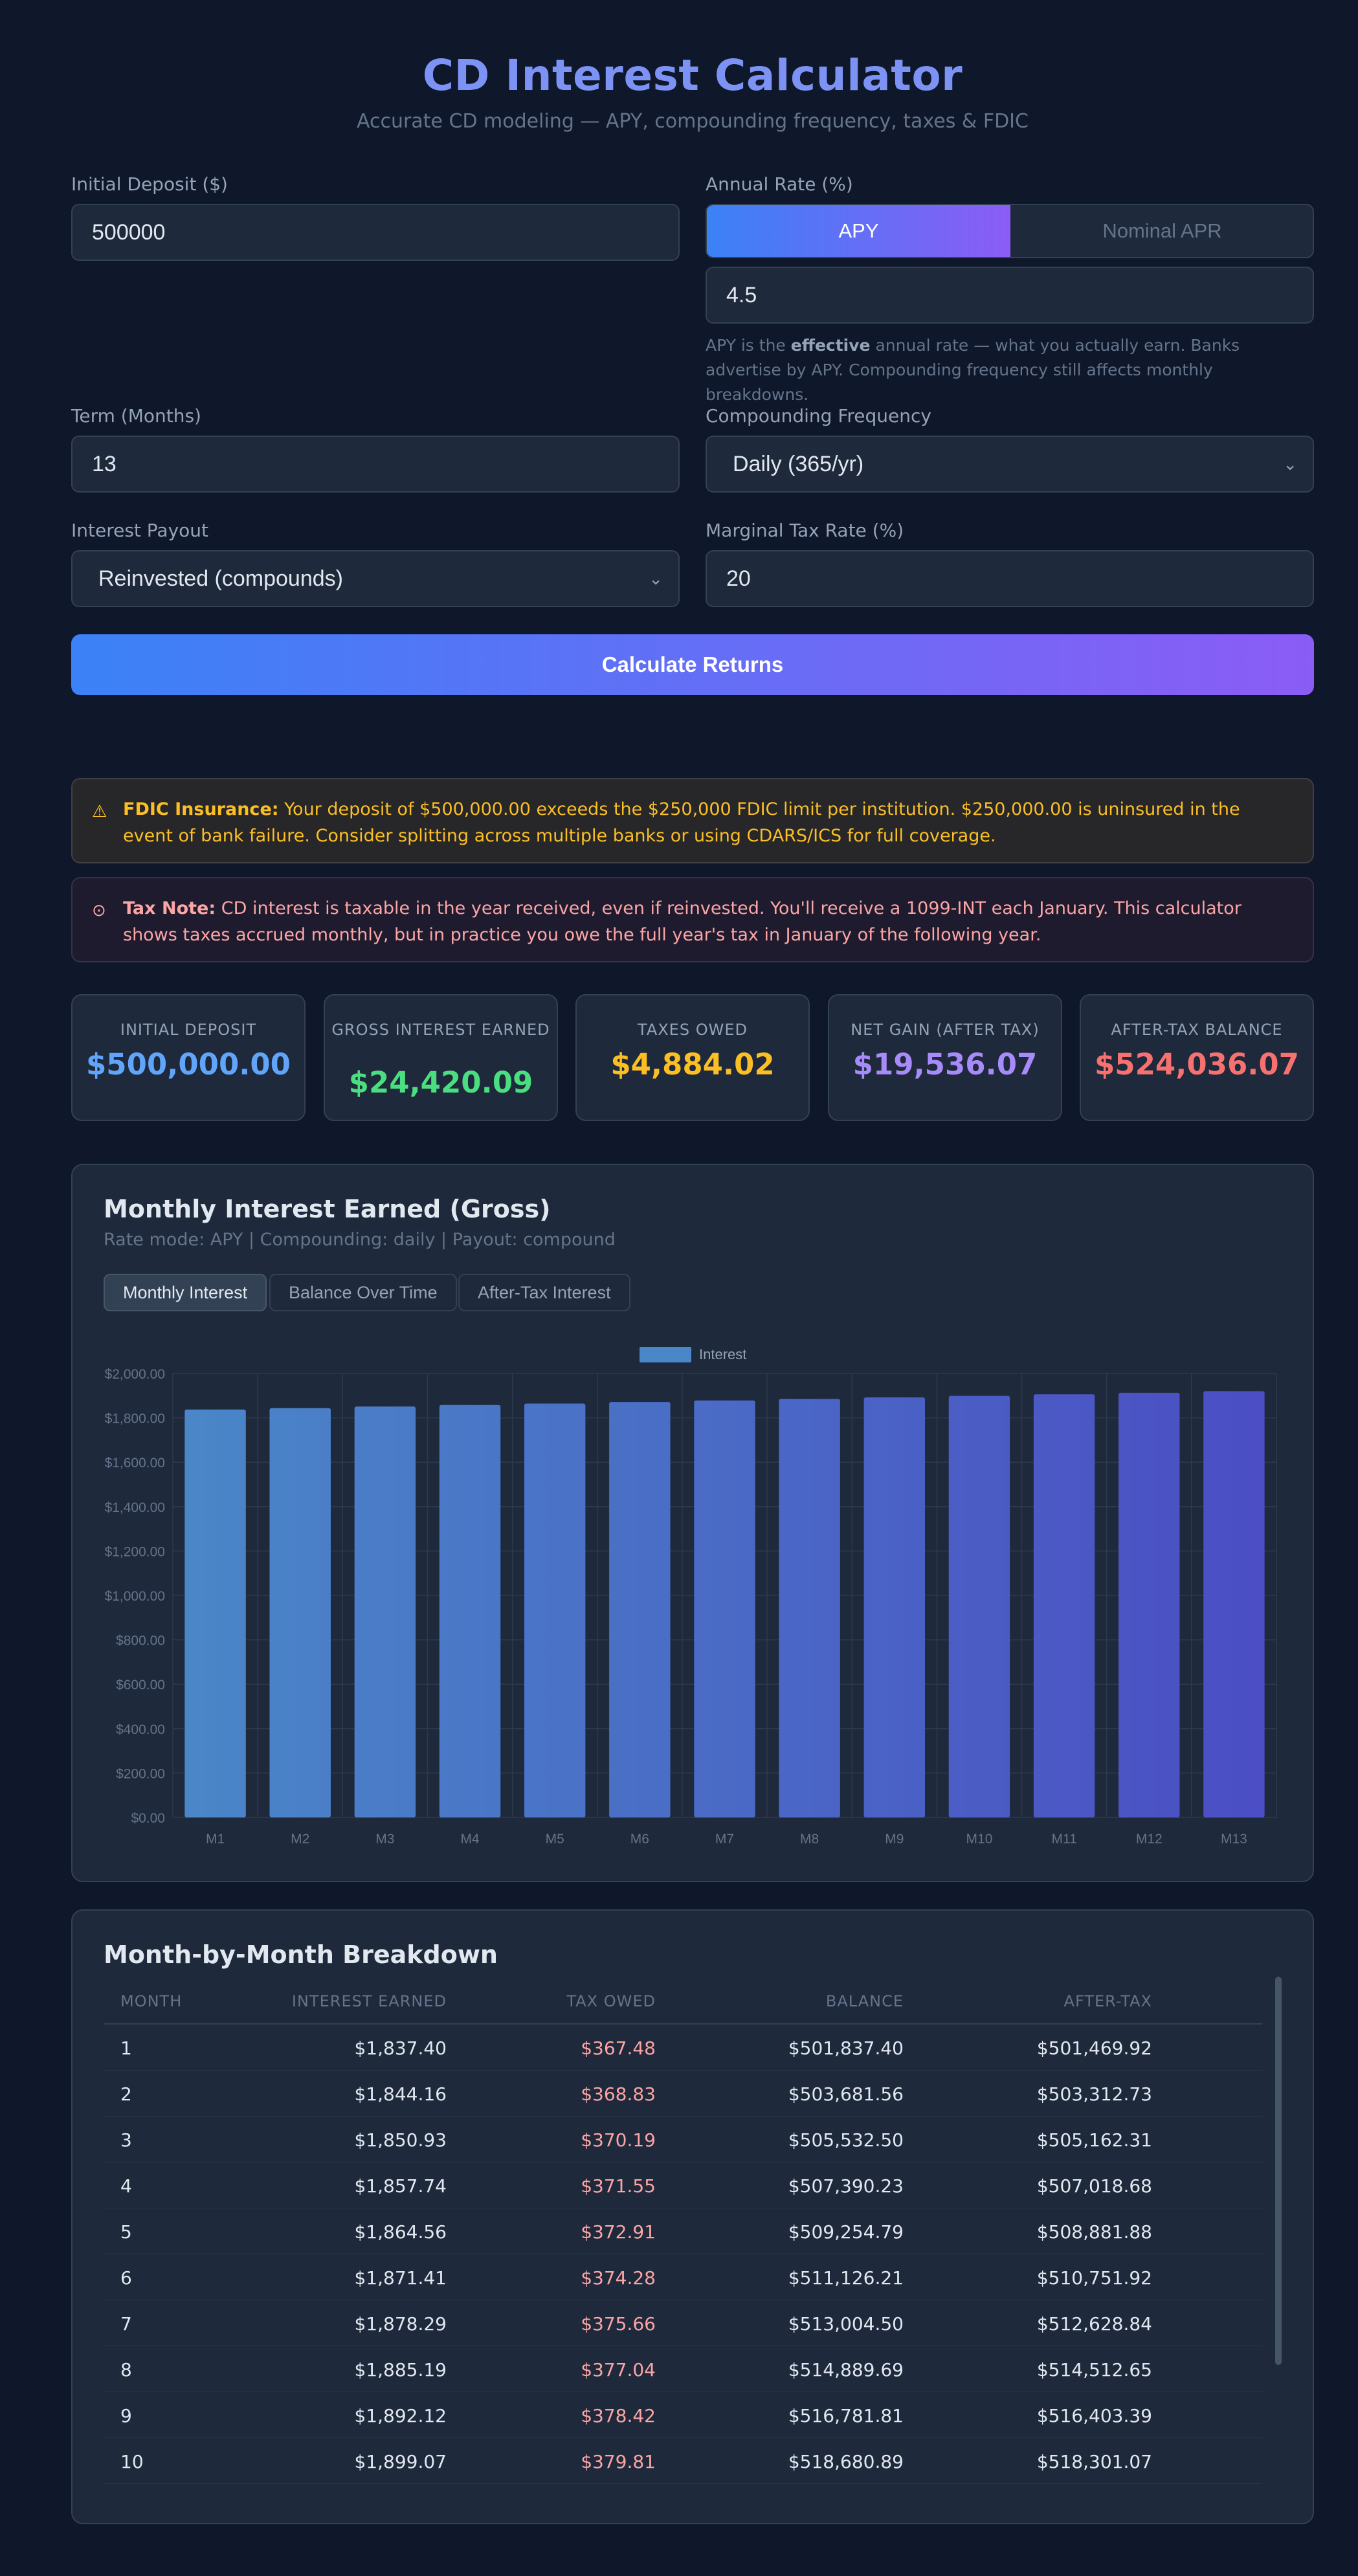 The image size is (1358, 2576). What do you see at coordinates (1010, 464) in the screenshot?
I see `compounding-select: Daily (365/yr) ⌄` at bounding box center [1010, 464].